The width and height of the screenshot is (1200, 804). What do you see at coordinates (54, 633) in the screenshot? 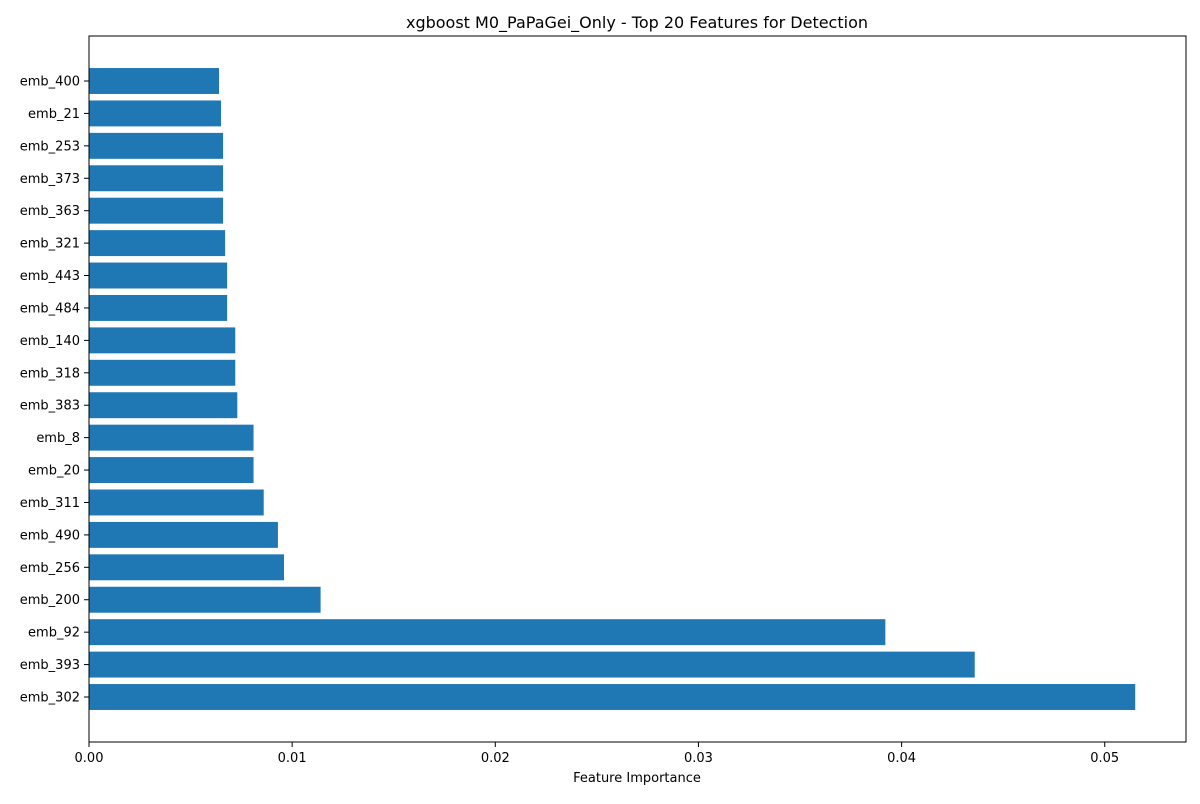
I see `y-tick-label: emb_92` at bounding box center [54, 633].